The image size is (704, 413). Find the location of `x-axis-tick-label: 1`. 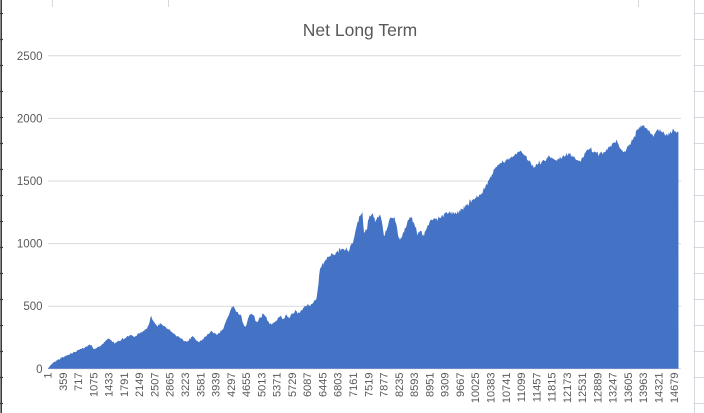

x-axis-tick-label: 1 is located at coordinates (49, 376).